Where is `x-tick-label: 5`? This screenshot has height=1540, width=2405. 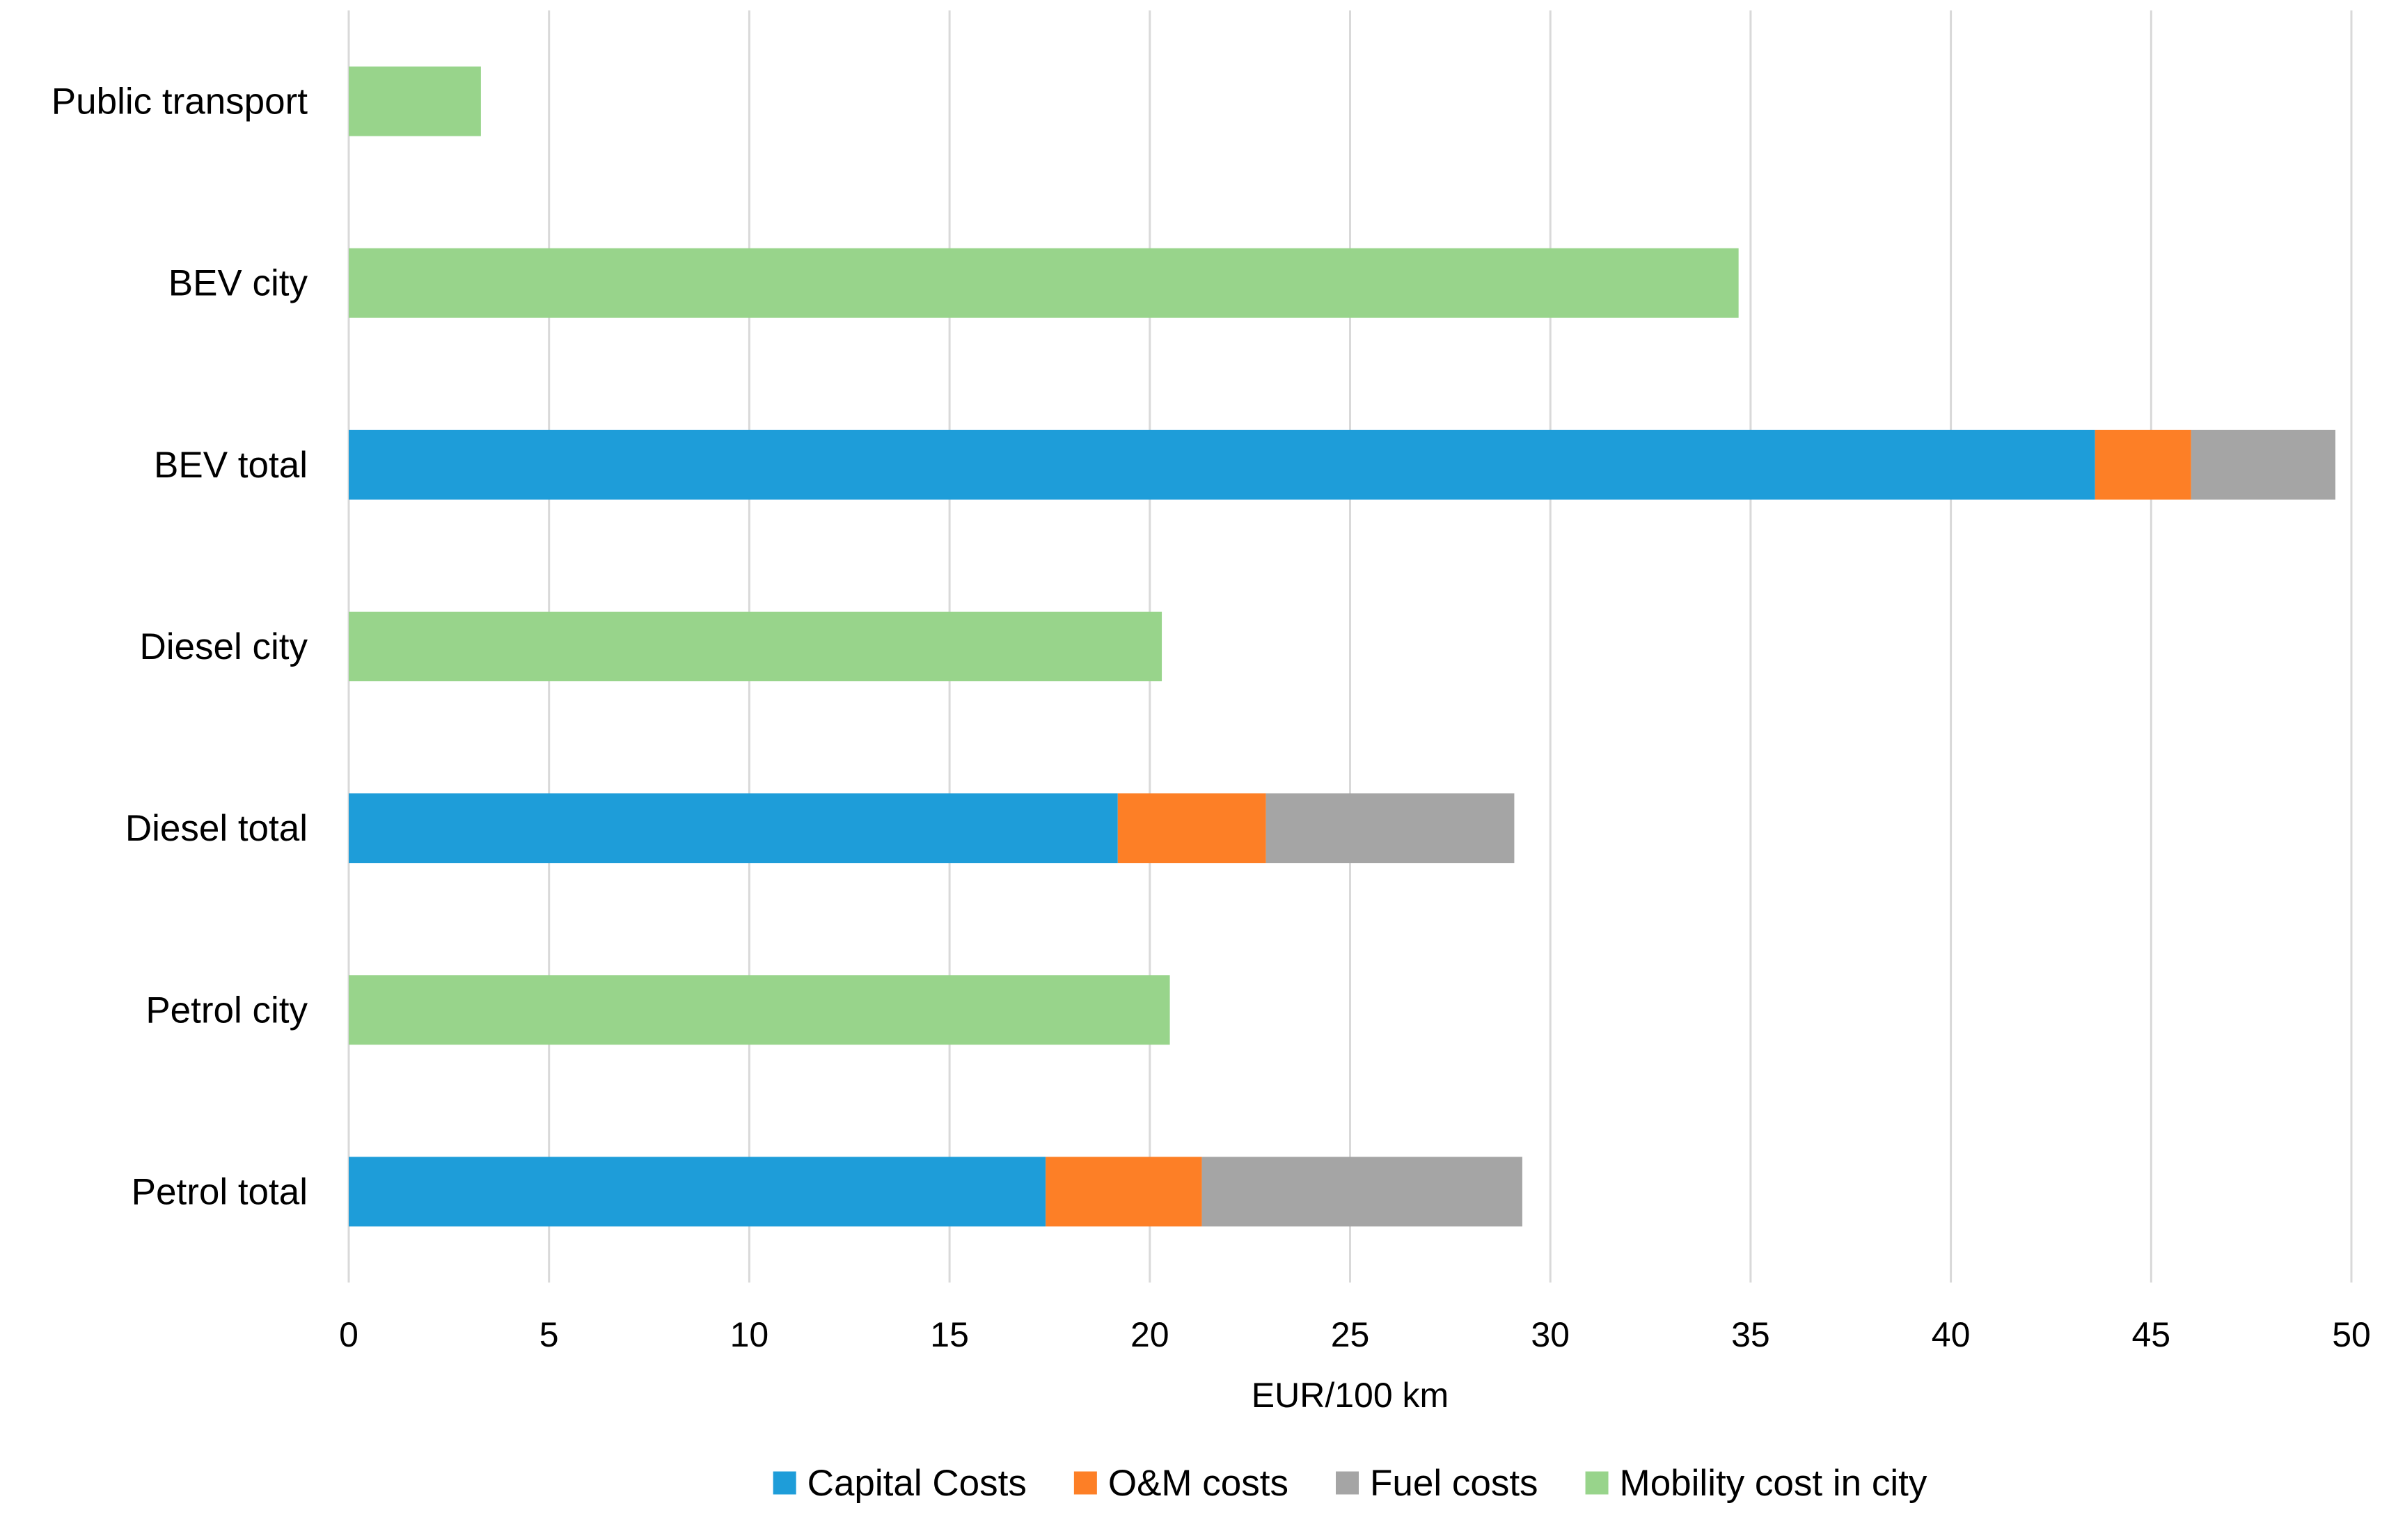 x-tick-label: 5 is located at coordinates (549, 1334).